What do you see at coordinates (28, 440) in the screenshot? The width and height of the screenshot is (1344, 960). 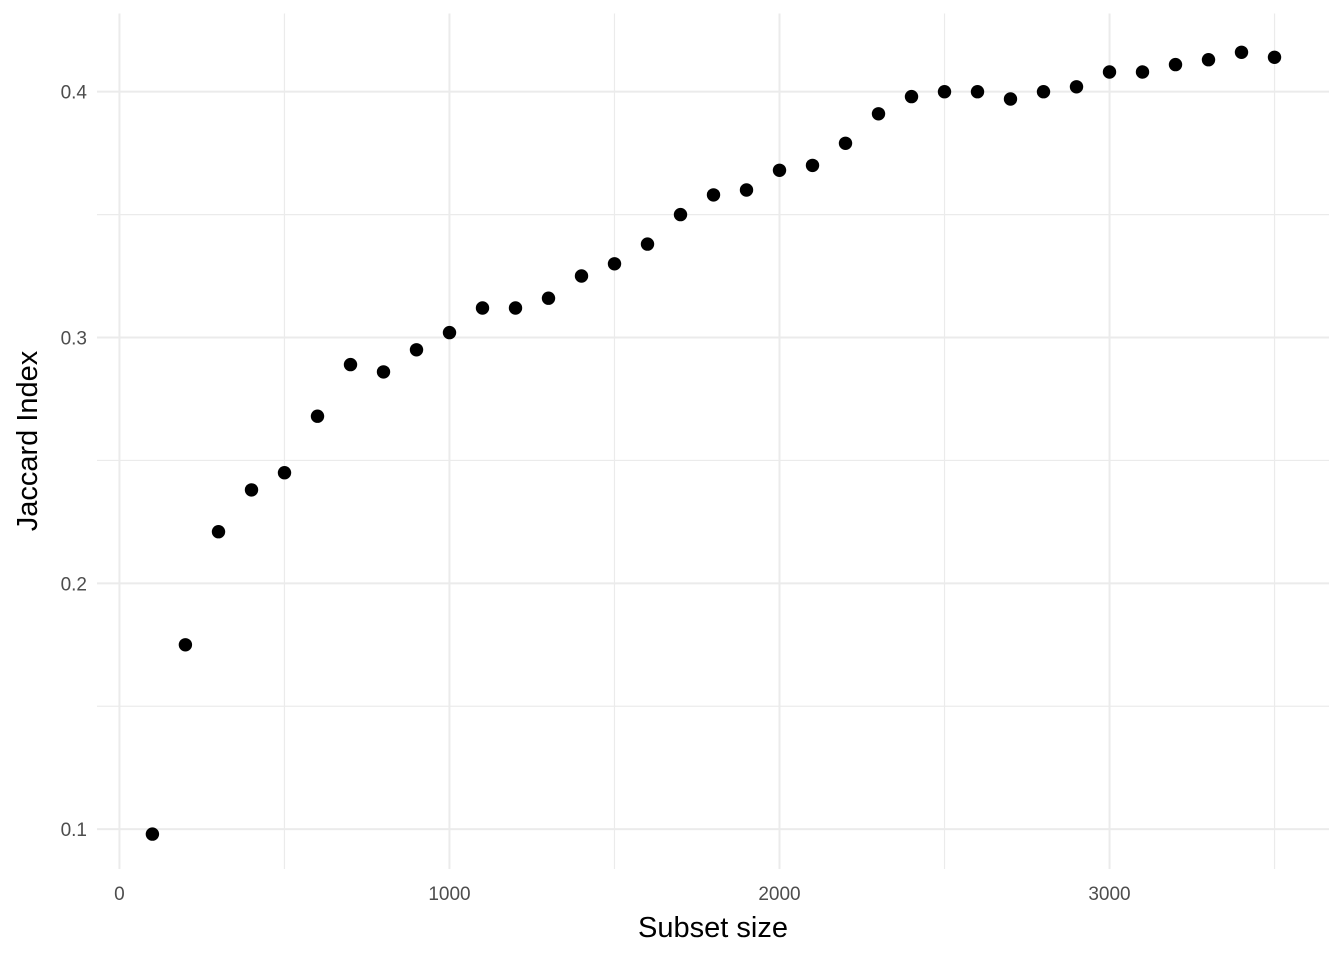 I see `y-axis-title: Jaccard Index` at bounding box center [28, 440].